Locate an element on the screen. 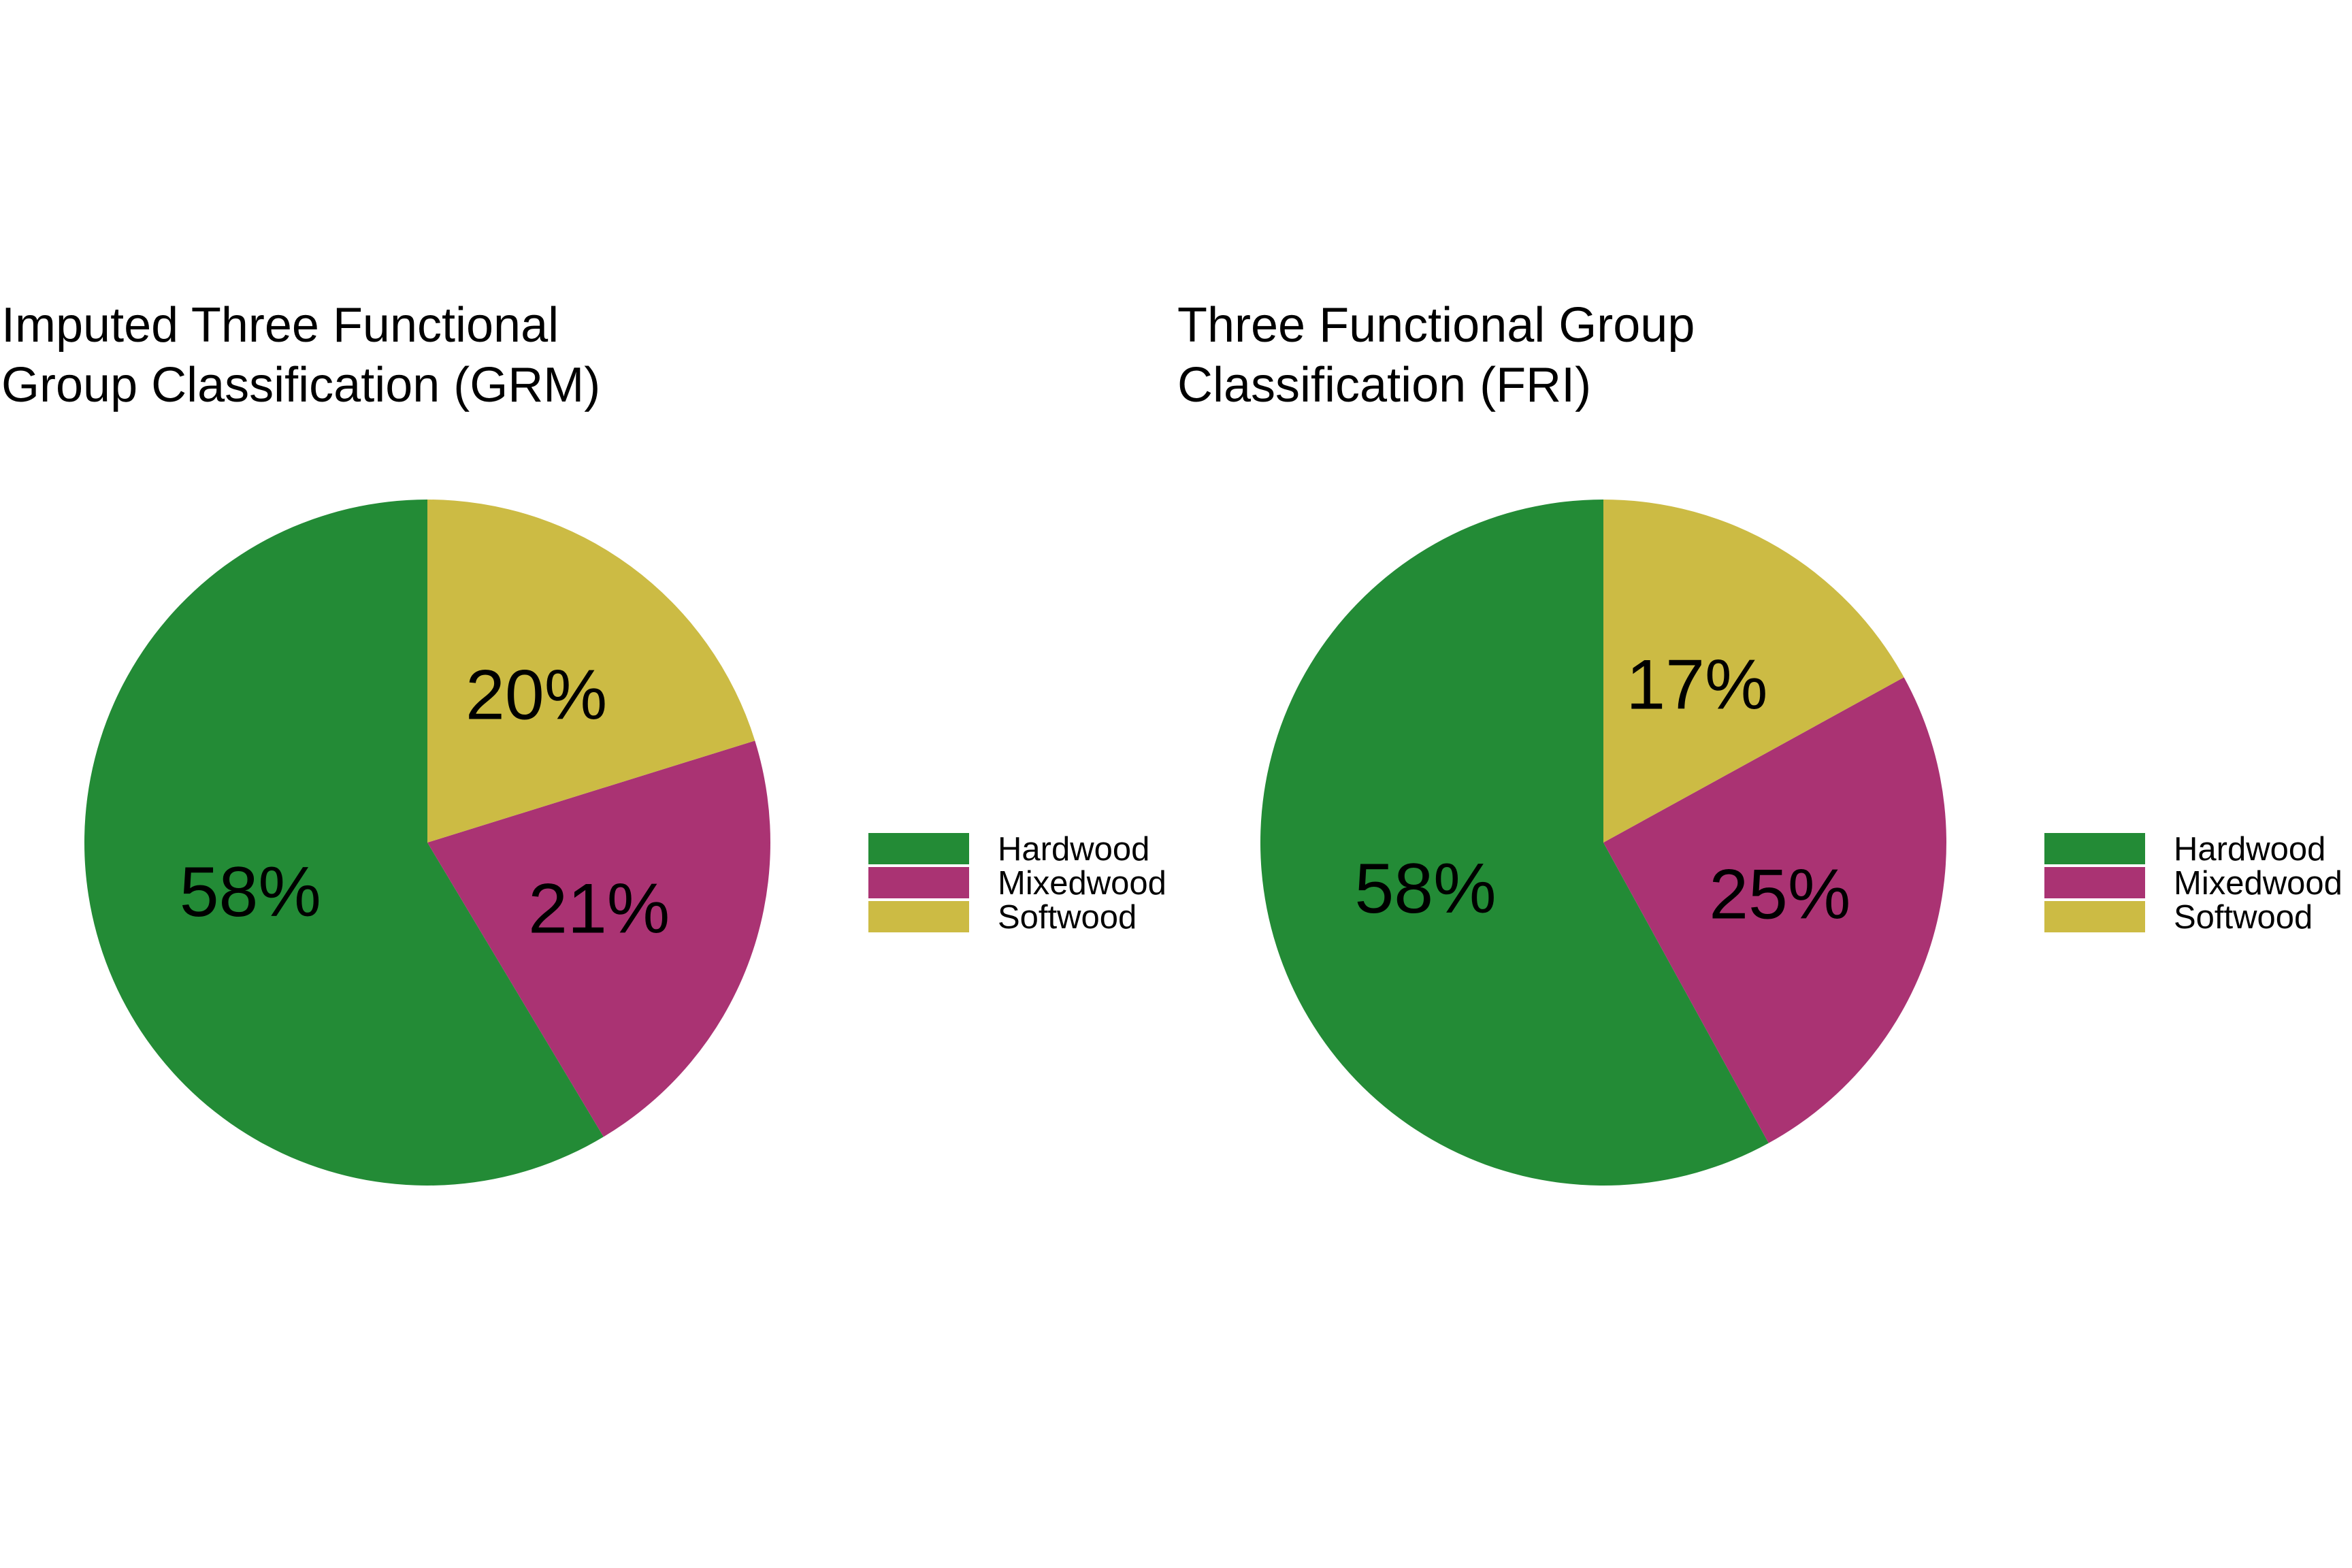  pie-labels: 58% 25% 17% is located at coordinates (1602, 790).